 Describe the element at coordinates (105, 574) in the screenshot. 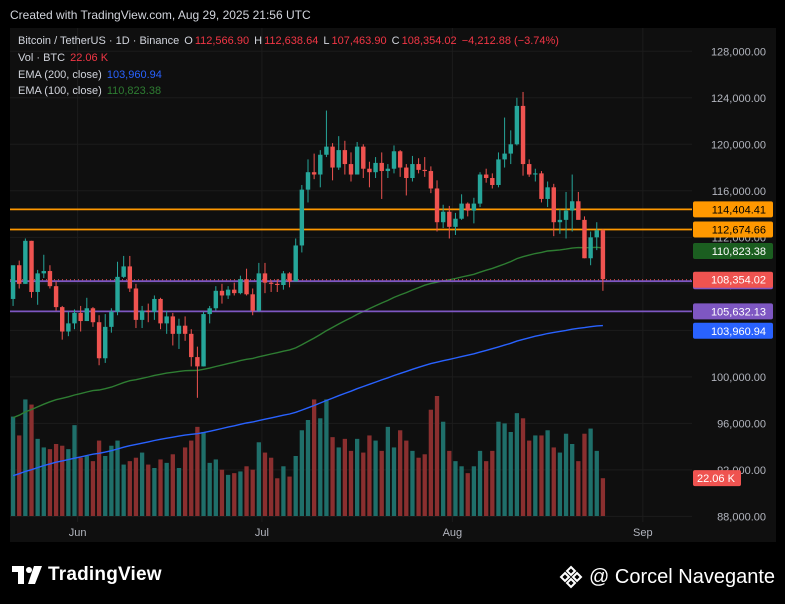

I see `tradingview-brand: TradingView` at that location.